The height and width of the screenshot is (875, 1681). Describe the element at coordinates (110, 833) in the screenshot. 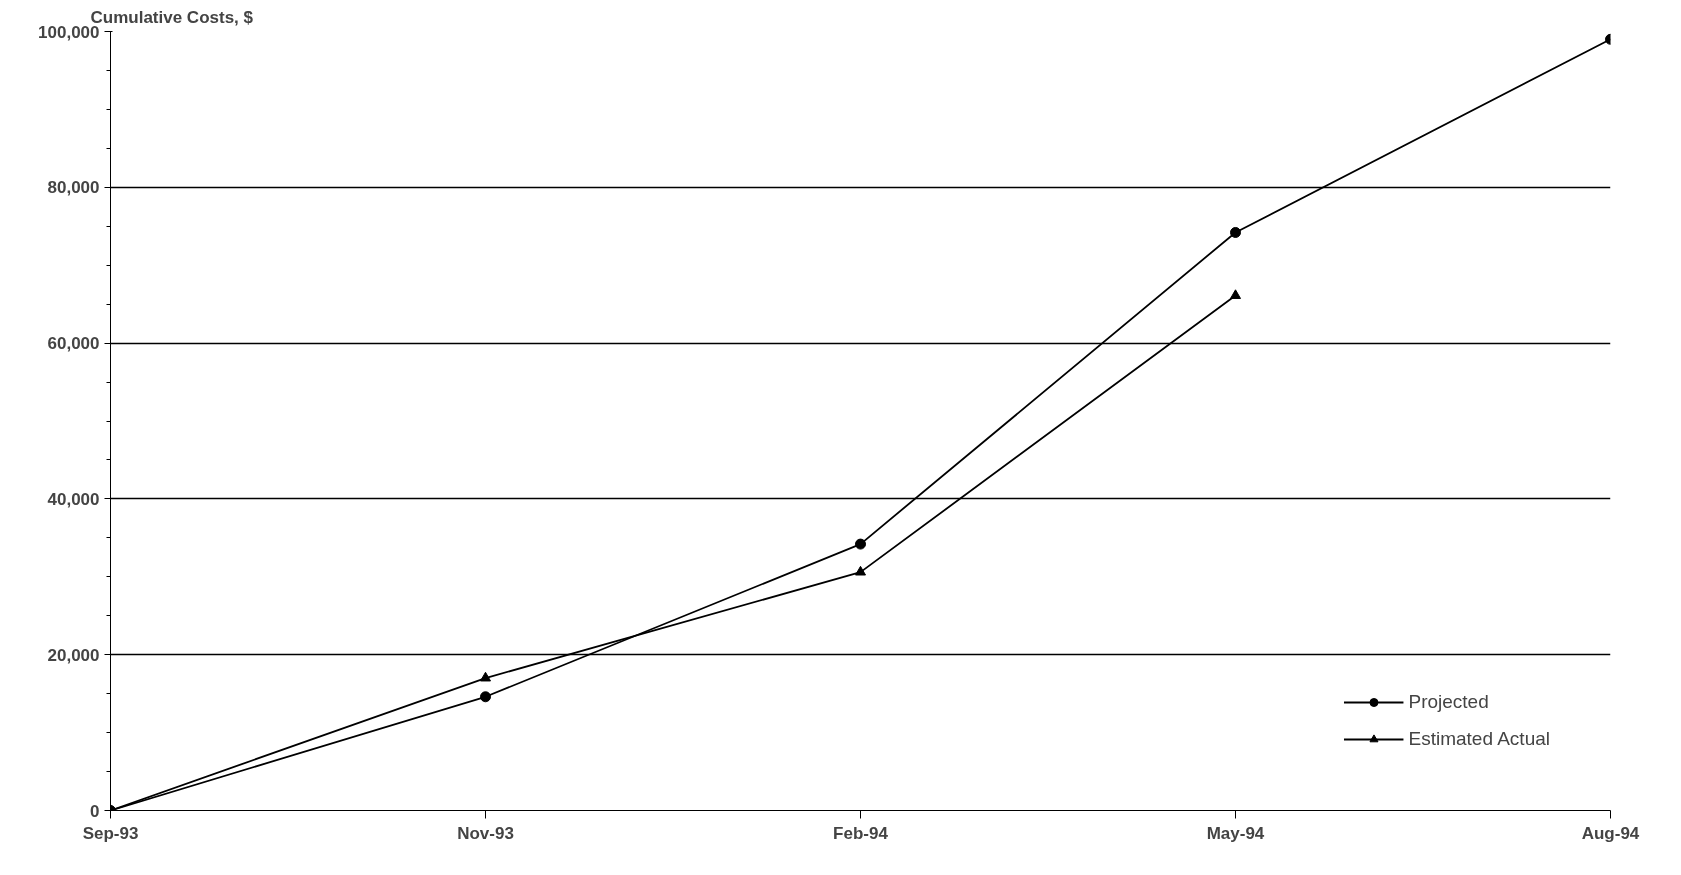

I see `x-tick-label: Sep-93` at that location.